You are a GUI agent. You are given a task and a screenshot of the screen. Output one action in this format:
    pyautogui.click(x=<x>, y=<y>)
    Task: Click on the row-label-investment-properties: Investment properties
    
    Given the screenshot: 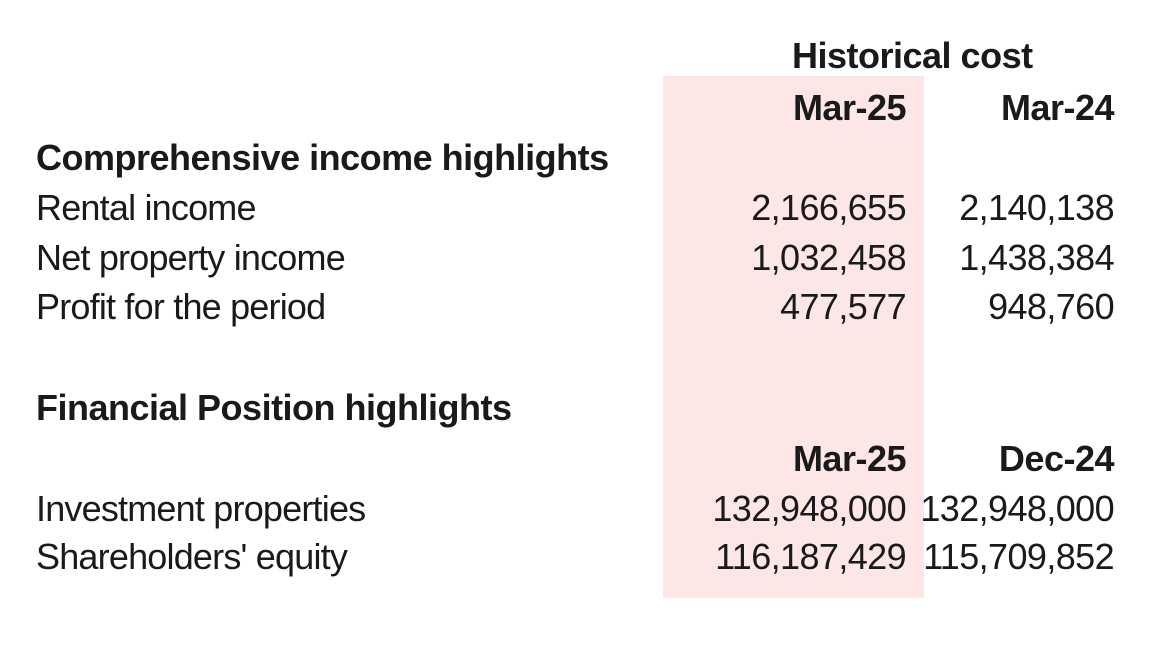 What is the action you would take?
    pyautogui.click(x=201, y=508)
    